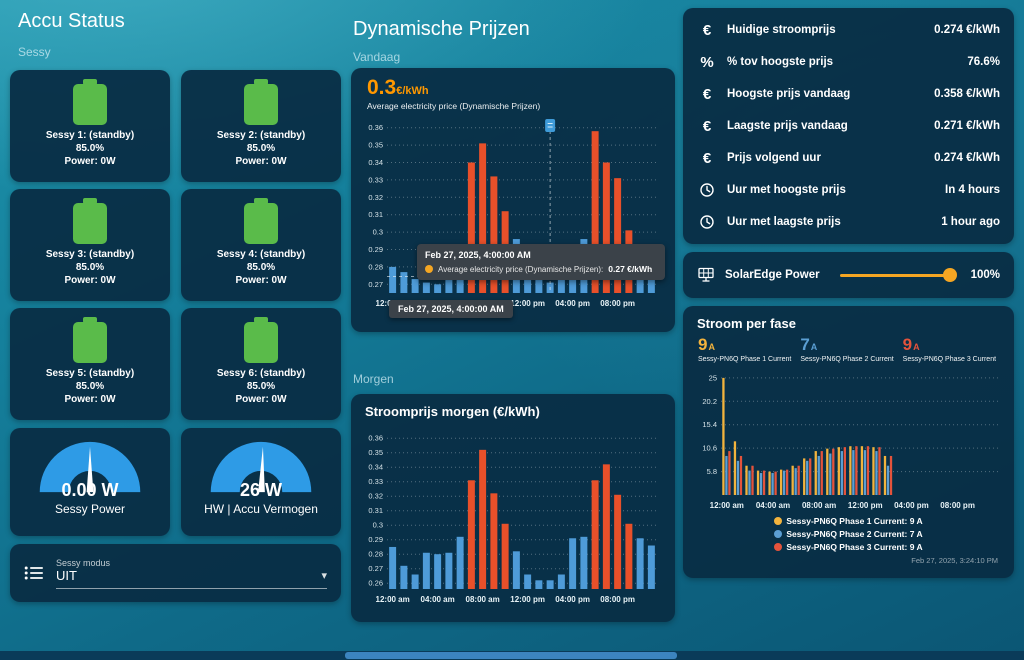 The height and width of the screenshot is (660, 1024). Describe the element at coordinates (572, 303) in the screenshot. I see `svg-text: 04:00 pm` at that location.